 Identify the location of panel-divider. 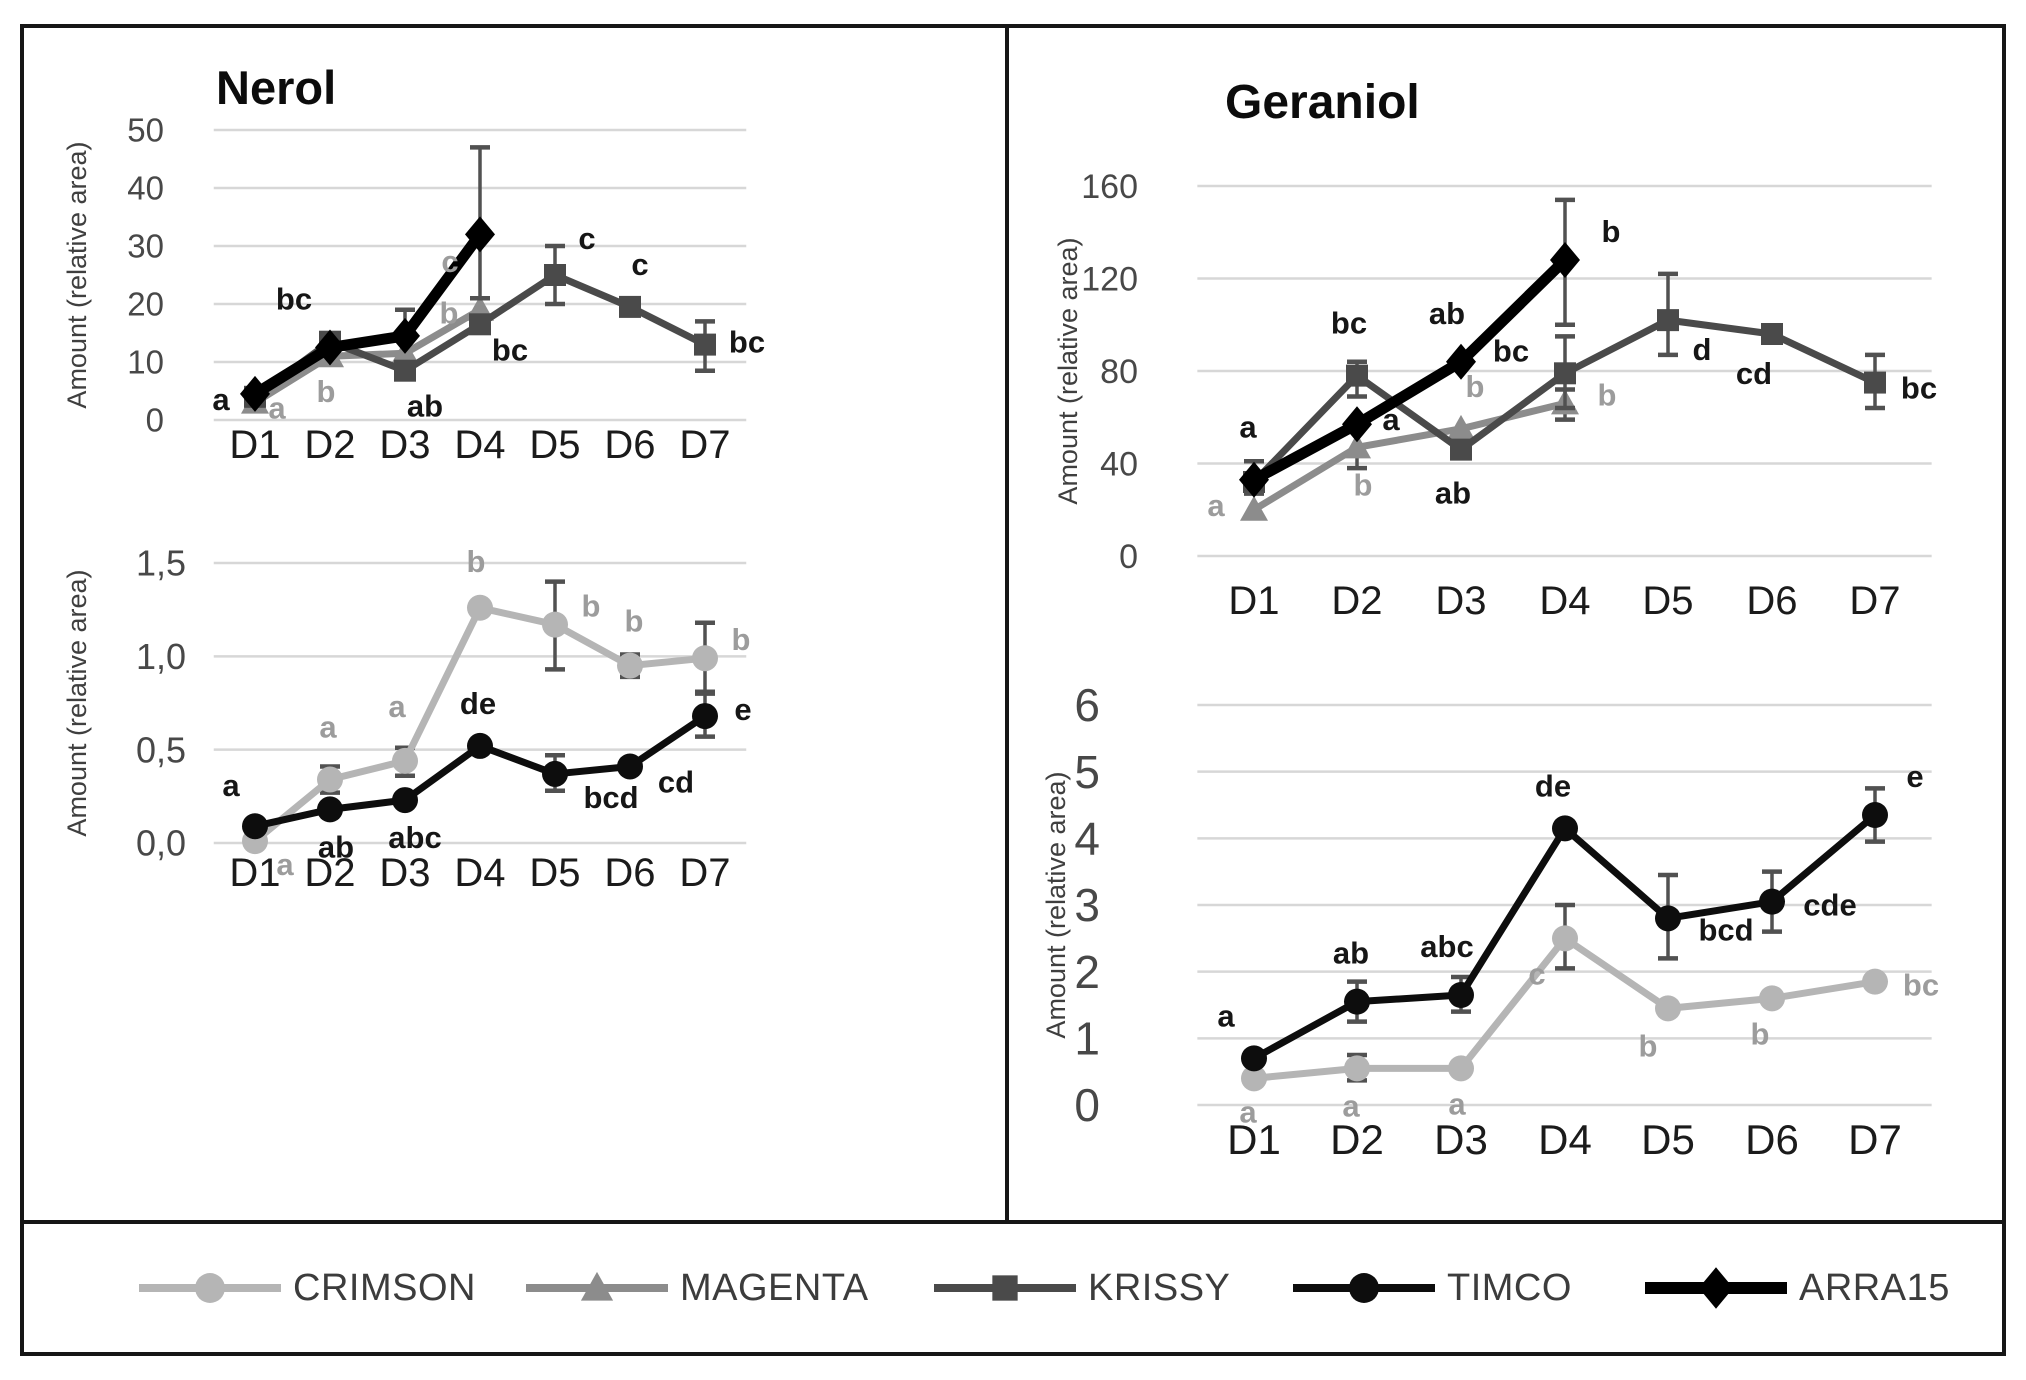
(1007, 624).